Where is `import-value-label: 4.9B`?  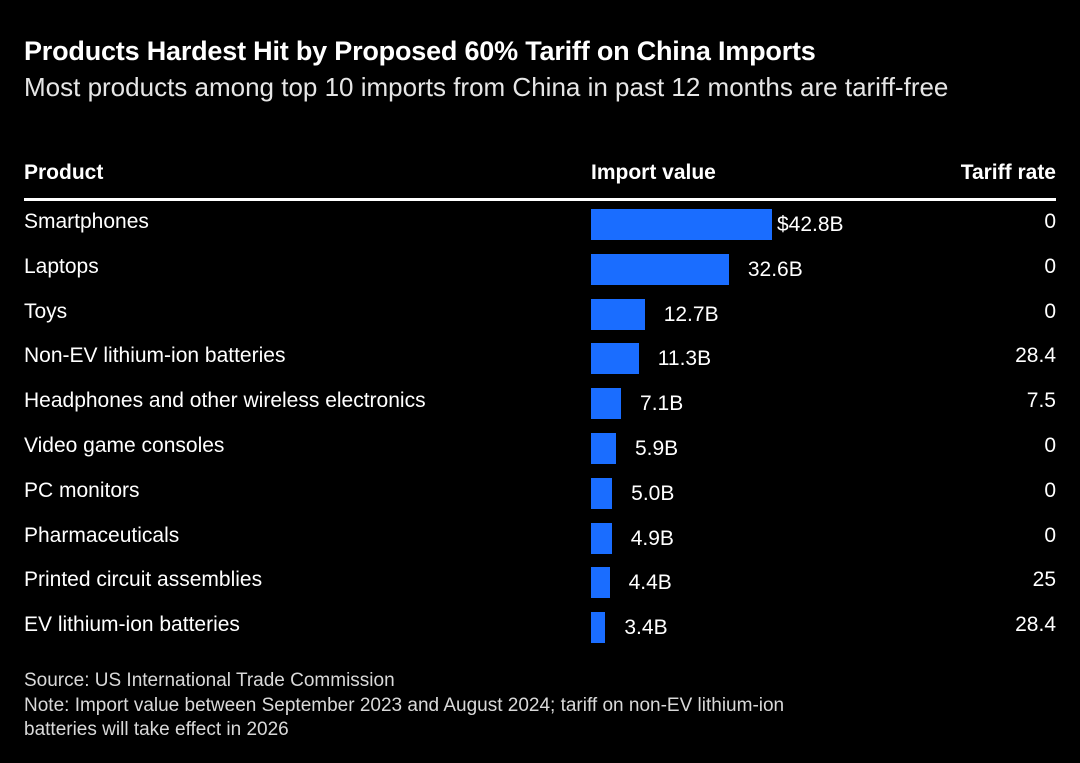
import-value-label: 4.9B is located at coordinates (652, 538).